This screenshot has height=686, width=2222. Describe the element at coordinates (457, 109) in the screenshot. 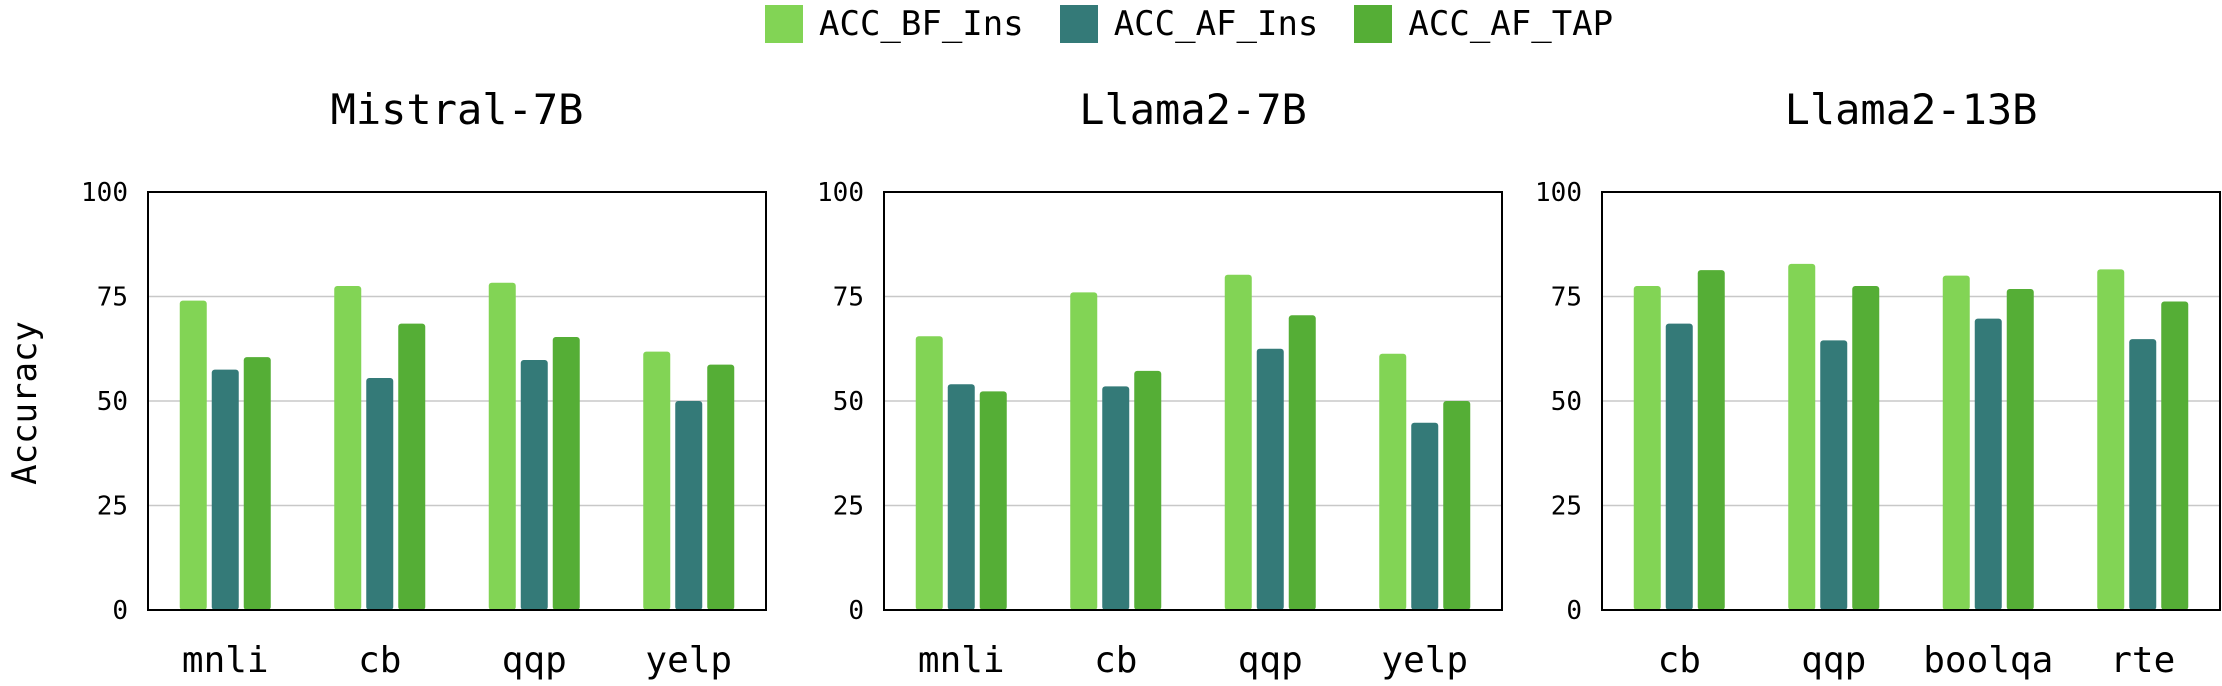

I see `chart-title: Mistral-7B` at that location.